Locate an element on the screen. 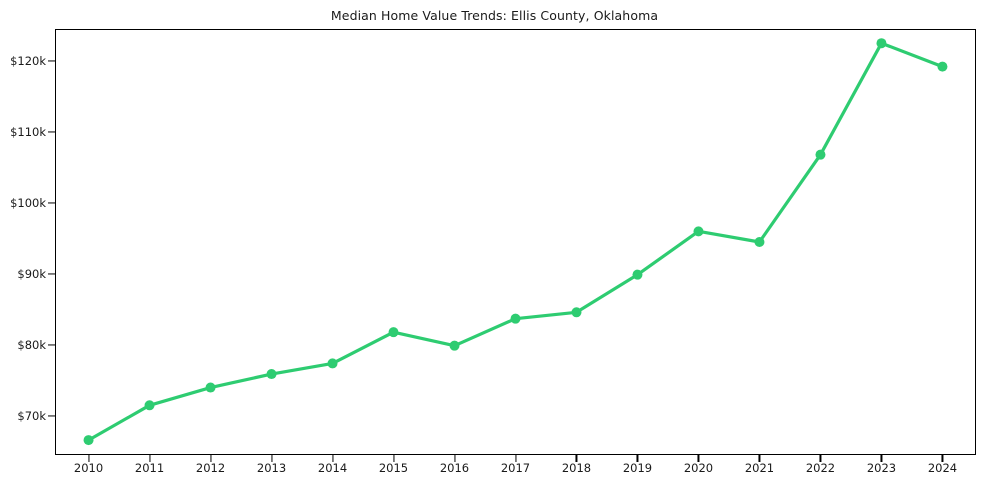  y-axis-tick-label: $100k is located at coordinates (28, 202).